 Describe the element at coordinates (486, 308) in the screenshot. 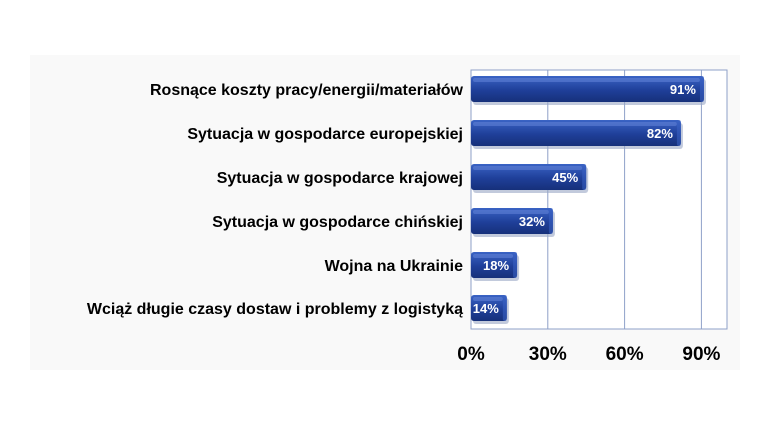

I see `value-label: 14%` at that location.